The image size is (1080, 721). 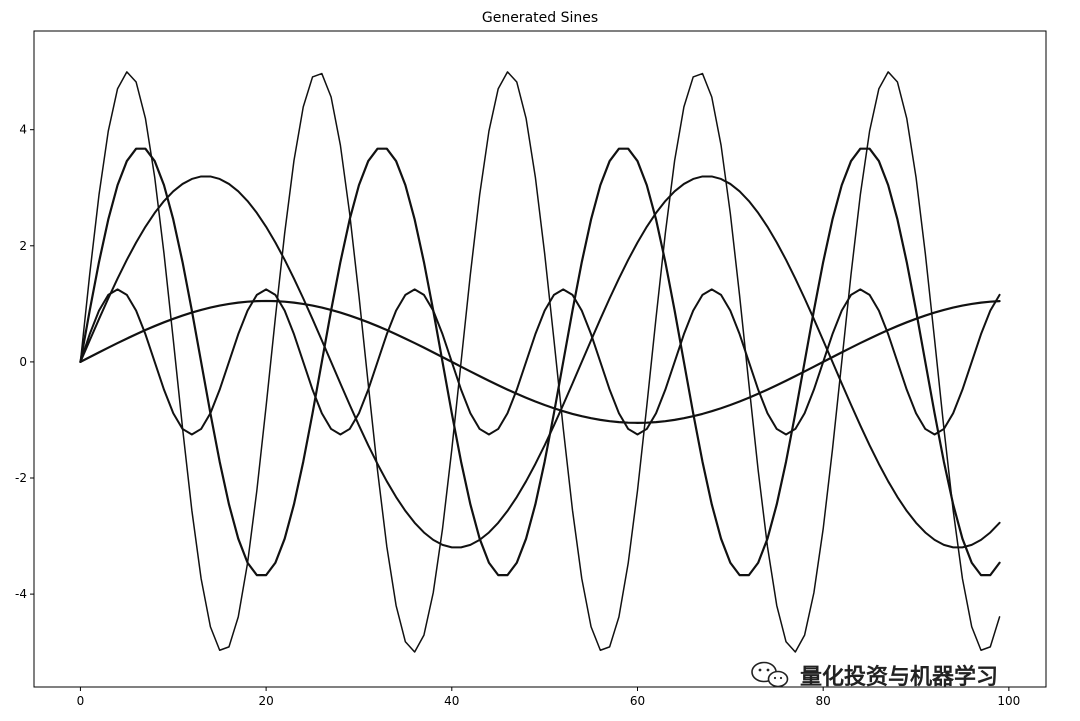 I want to click on x-tick-label: 80, so click(x=823, y=701).